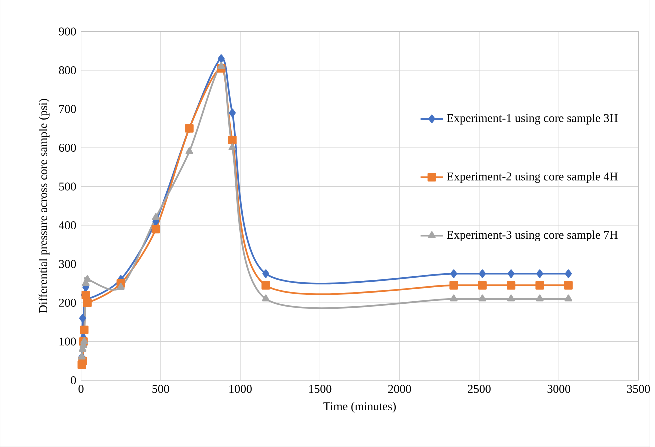 Image resolution: width=655 pixels, height=447 pixels. Describe the element at coordinates (532, 236) in the screenshot. I see `legend-label: Experiment-3 using core sample 7H` at that location.